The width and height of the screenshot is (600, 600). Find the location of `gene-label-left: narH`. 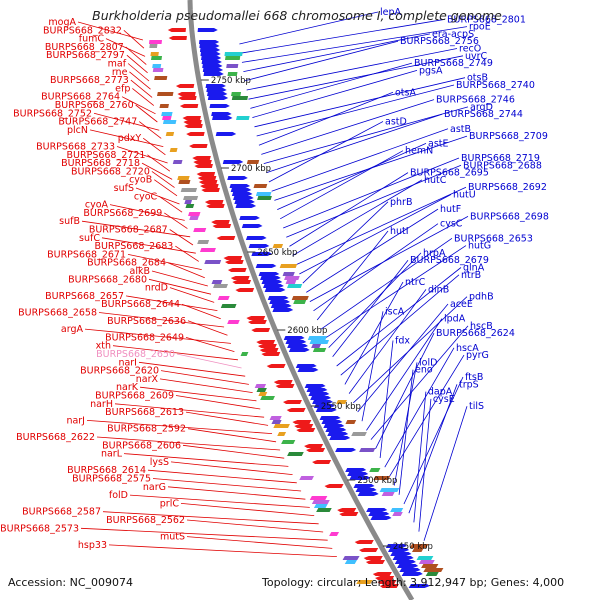

gene-label-left: narH is located at coordinates (101, 404).